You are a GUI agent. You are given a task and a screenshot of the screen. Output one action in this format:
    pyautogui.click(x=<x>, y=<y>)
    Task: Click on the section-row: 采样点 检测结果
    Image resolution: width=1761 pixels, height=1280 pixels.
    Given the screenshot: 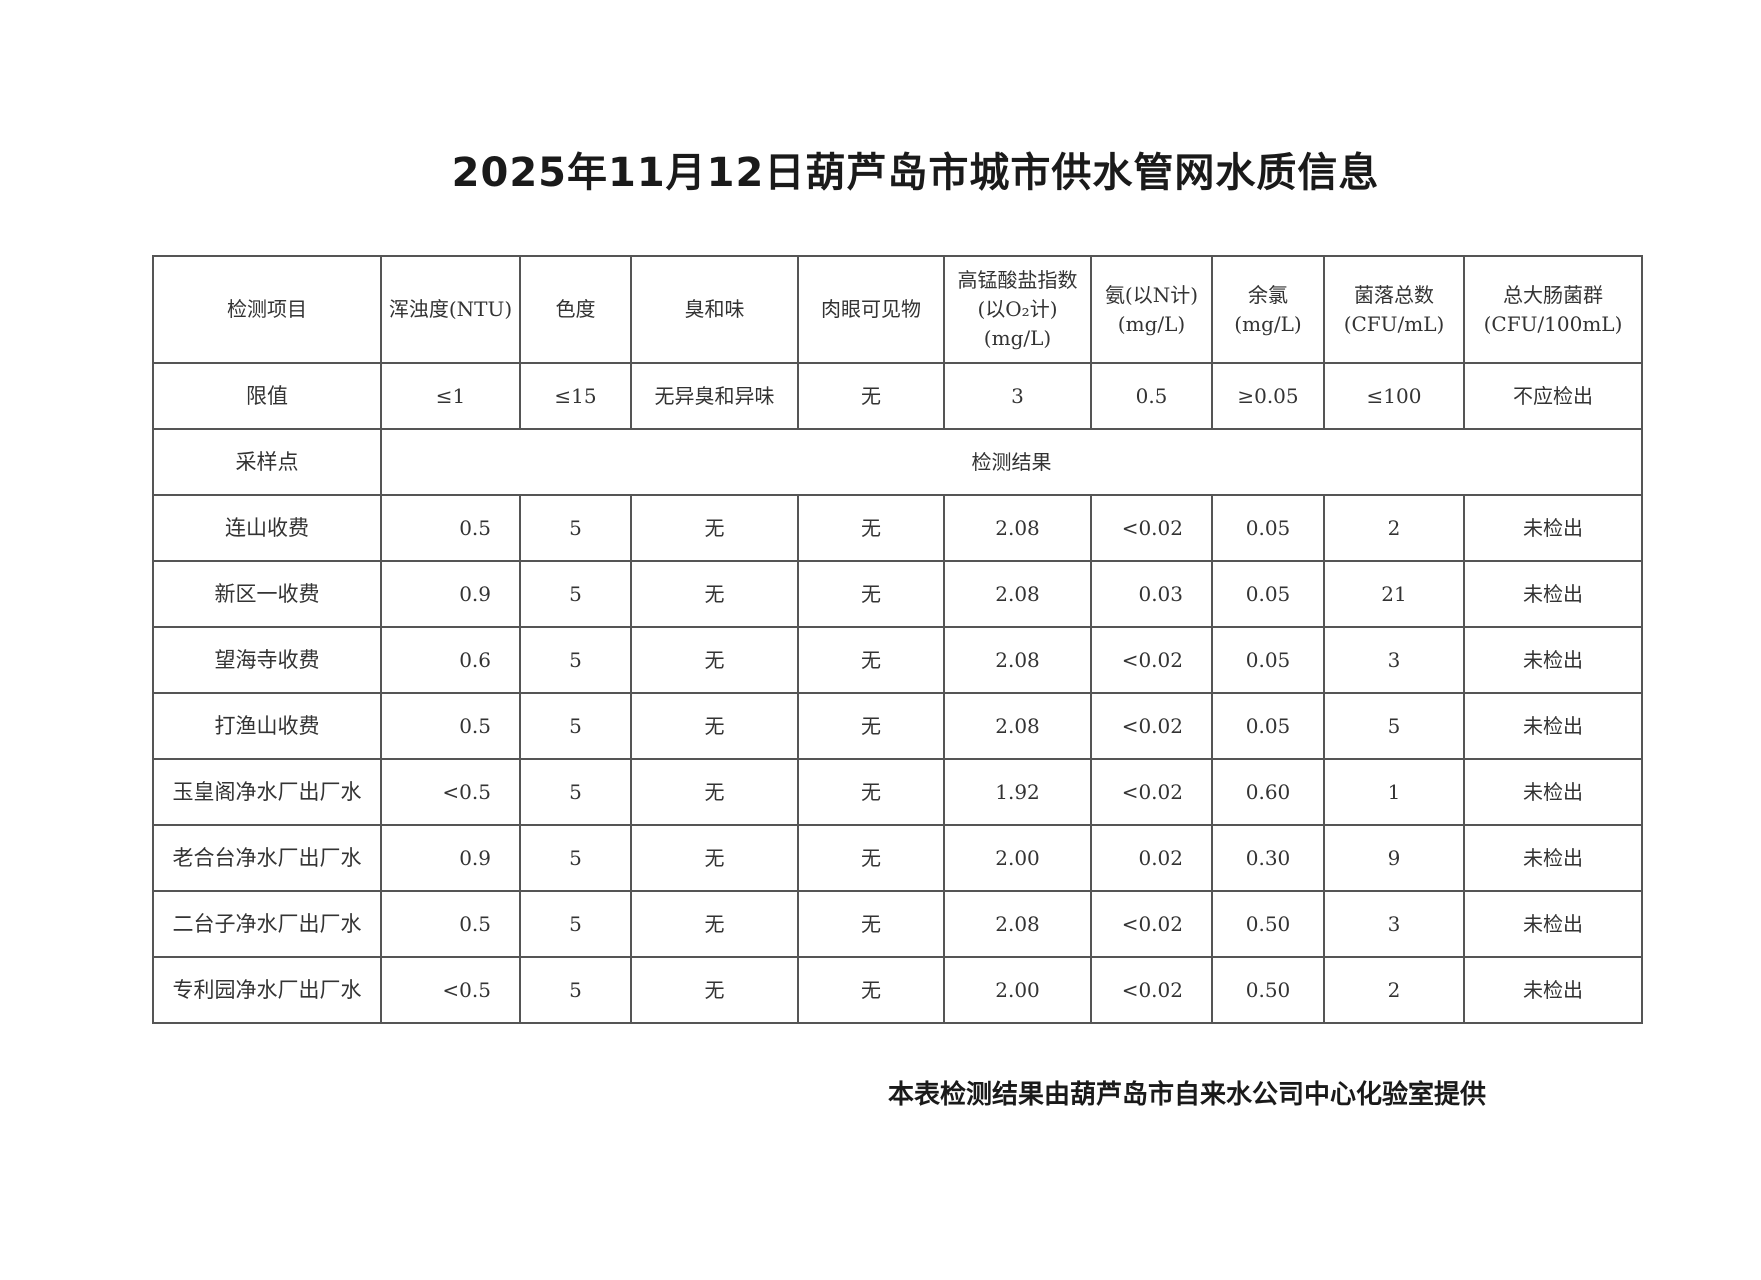 What is the action you would take?
    pyautogui.click(x=897, y=462)
    